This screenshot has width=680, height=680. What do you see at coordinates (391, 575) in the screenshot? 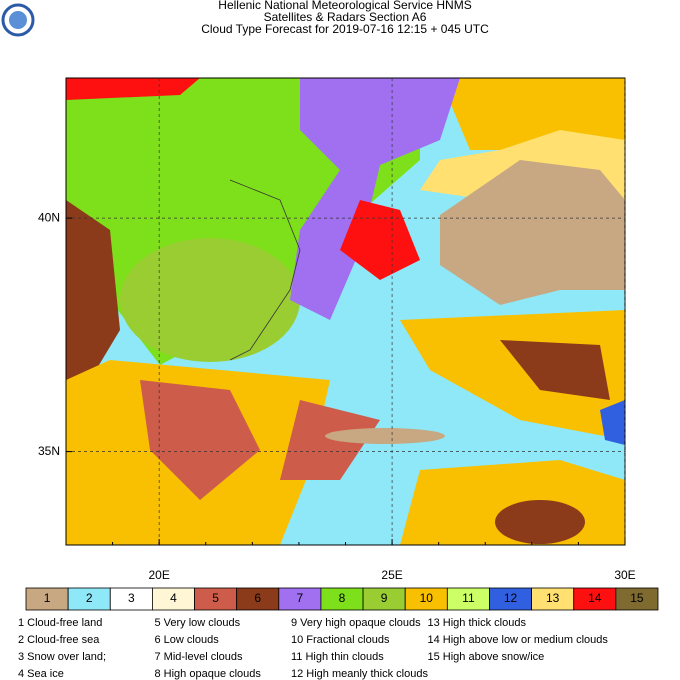
I see `lon-tick-label: 25E` at bounding box center [391, 575].